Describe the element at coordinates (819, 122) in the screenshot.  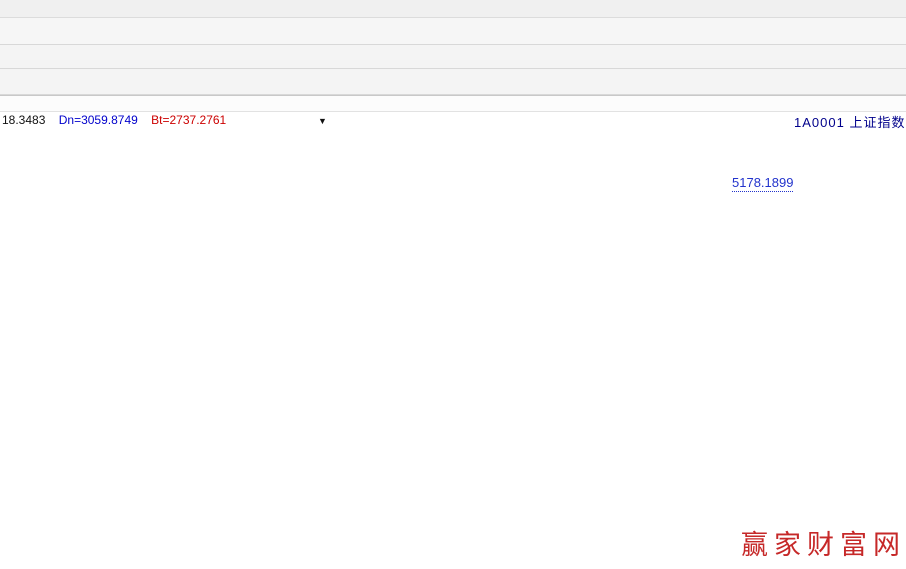
I see `symbol-code: 1A0001` at that location.